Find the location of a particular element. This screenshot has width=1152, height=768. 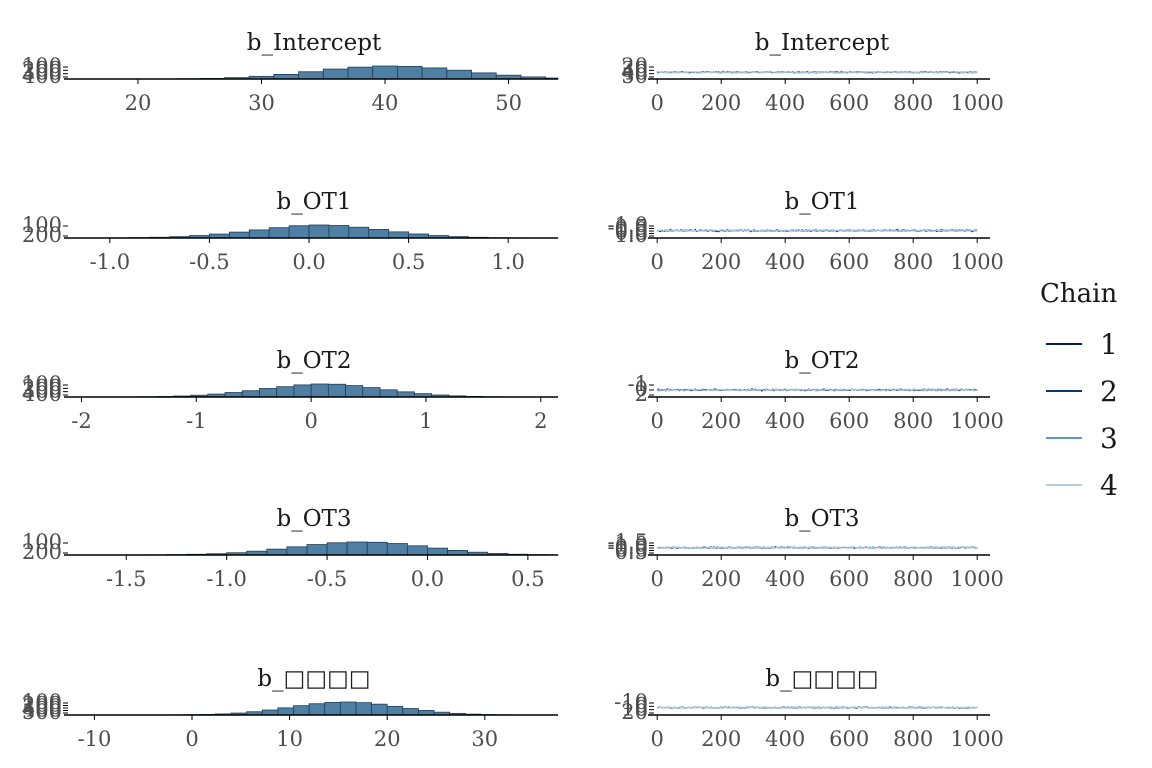

y-tick-label: 40 is located at coordinates (634, 73).